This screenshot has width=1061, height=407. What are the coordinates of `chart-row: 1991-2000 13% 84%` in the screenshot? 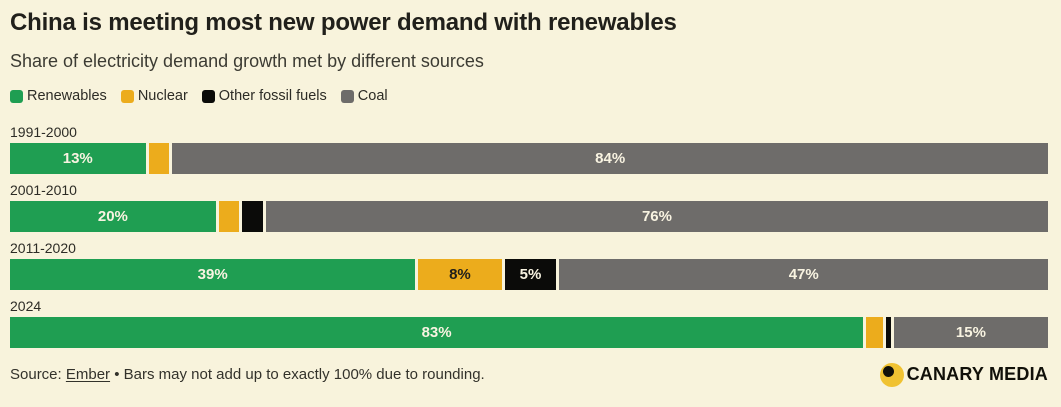 It's located at (529, 148).